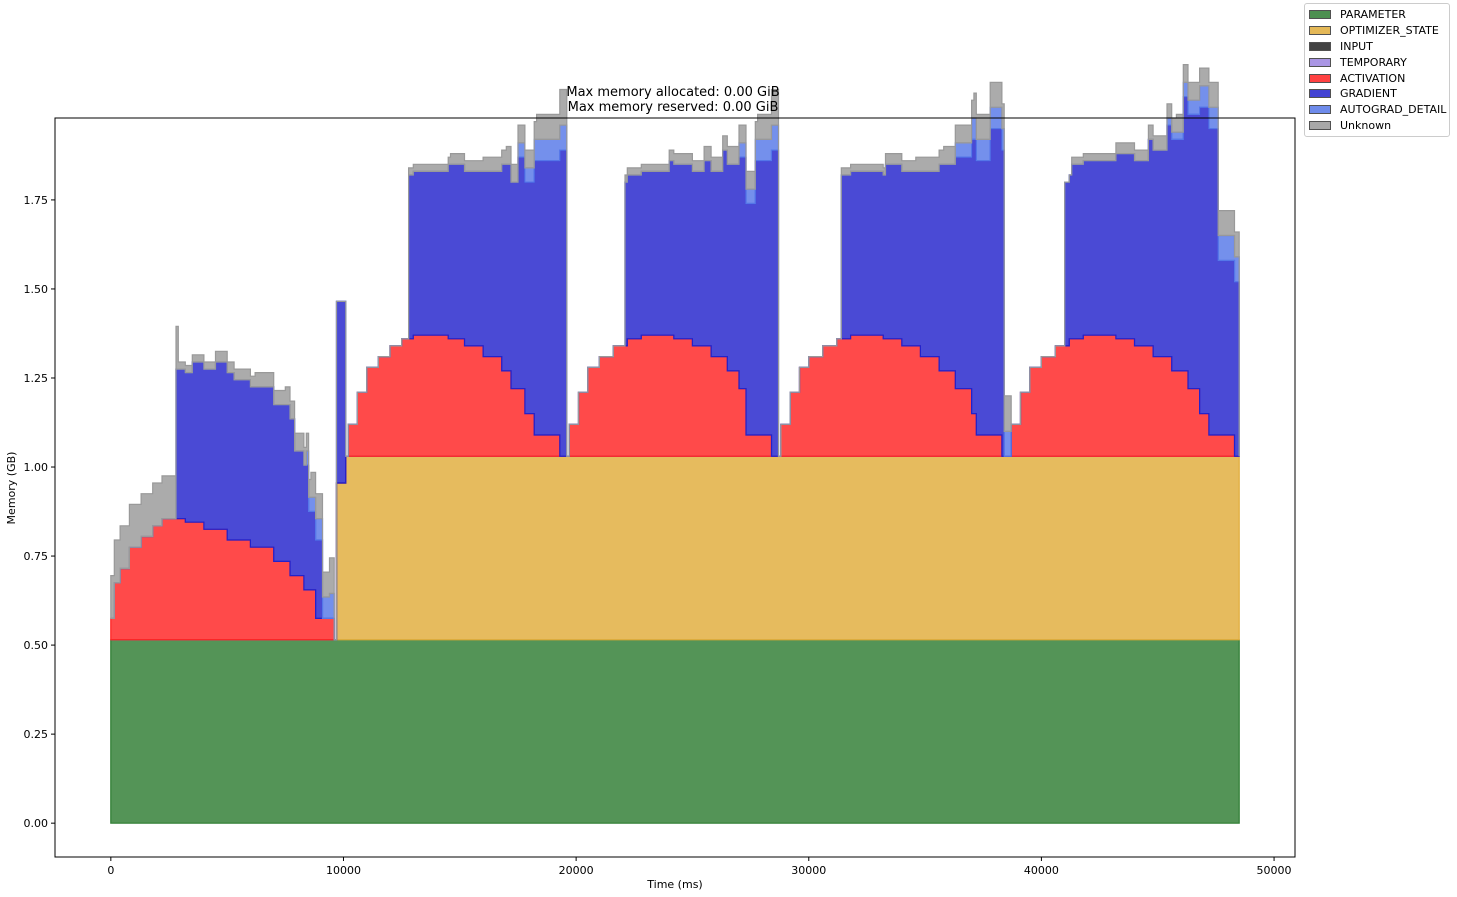 This screenshot has width=1457, height=897. Describe the element at coordinates (1373, 15) in the screenshot. I see `legend-label: PARAMETER` at that location.